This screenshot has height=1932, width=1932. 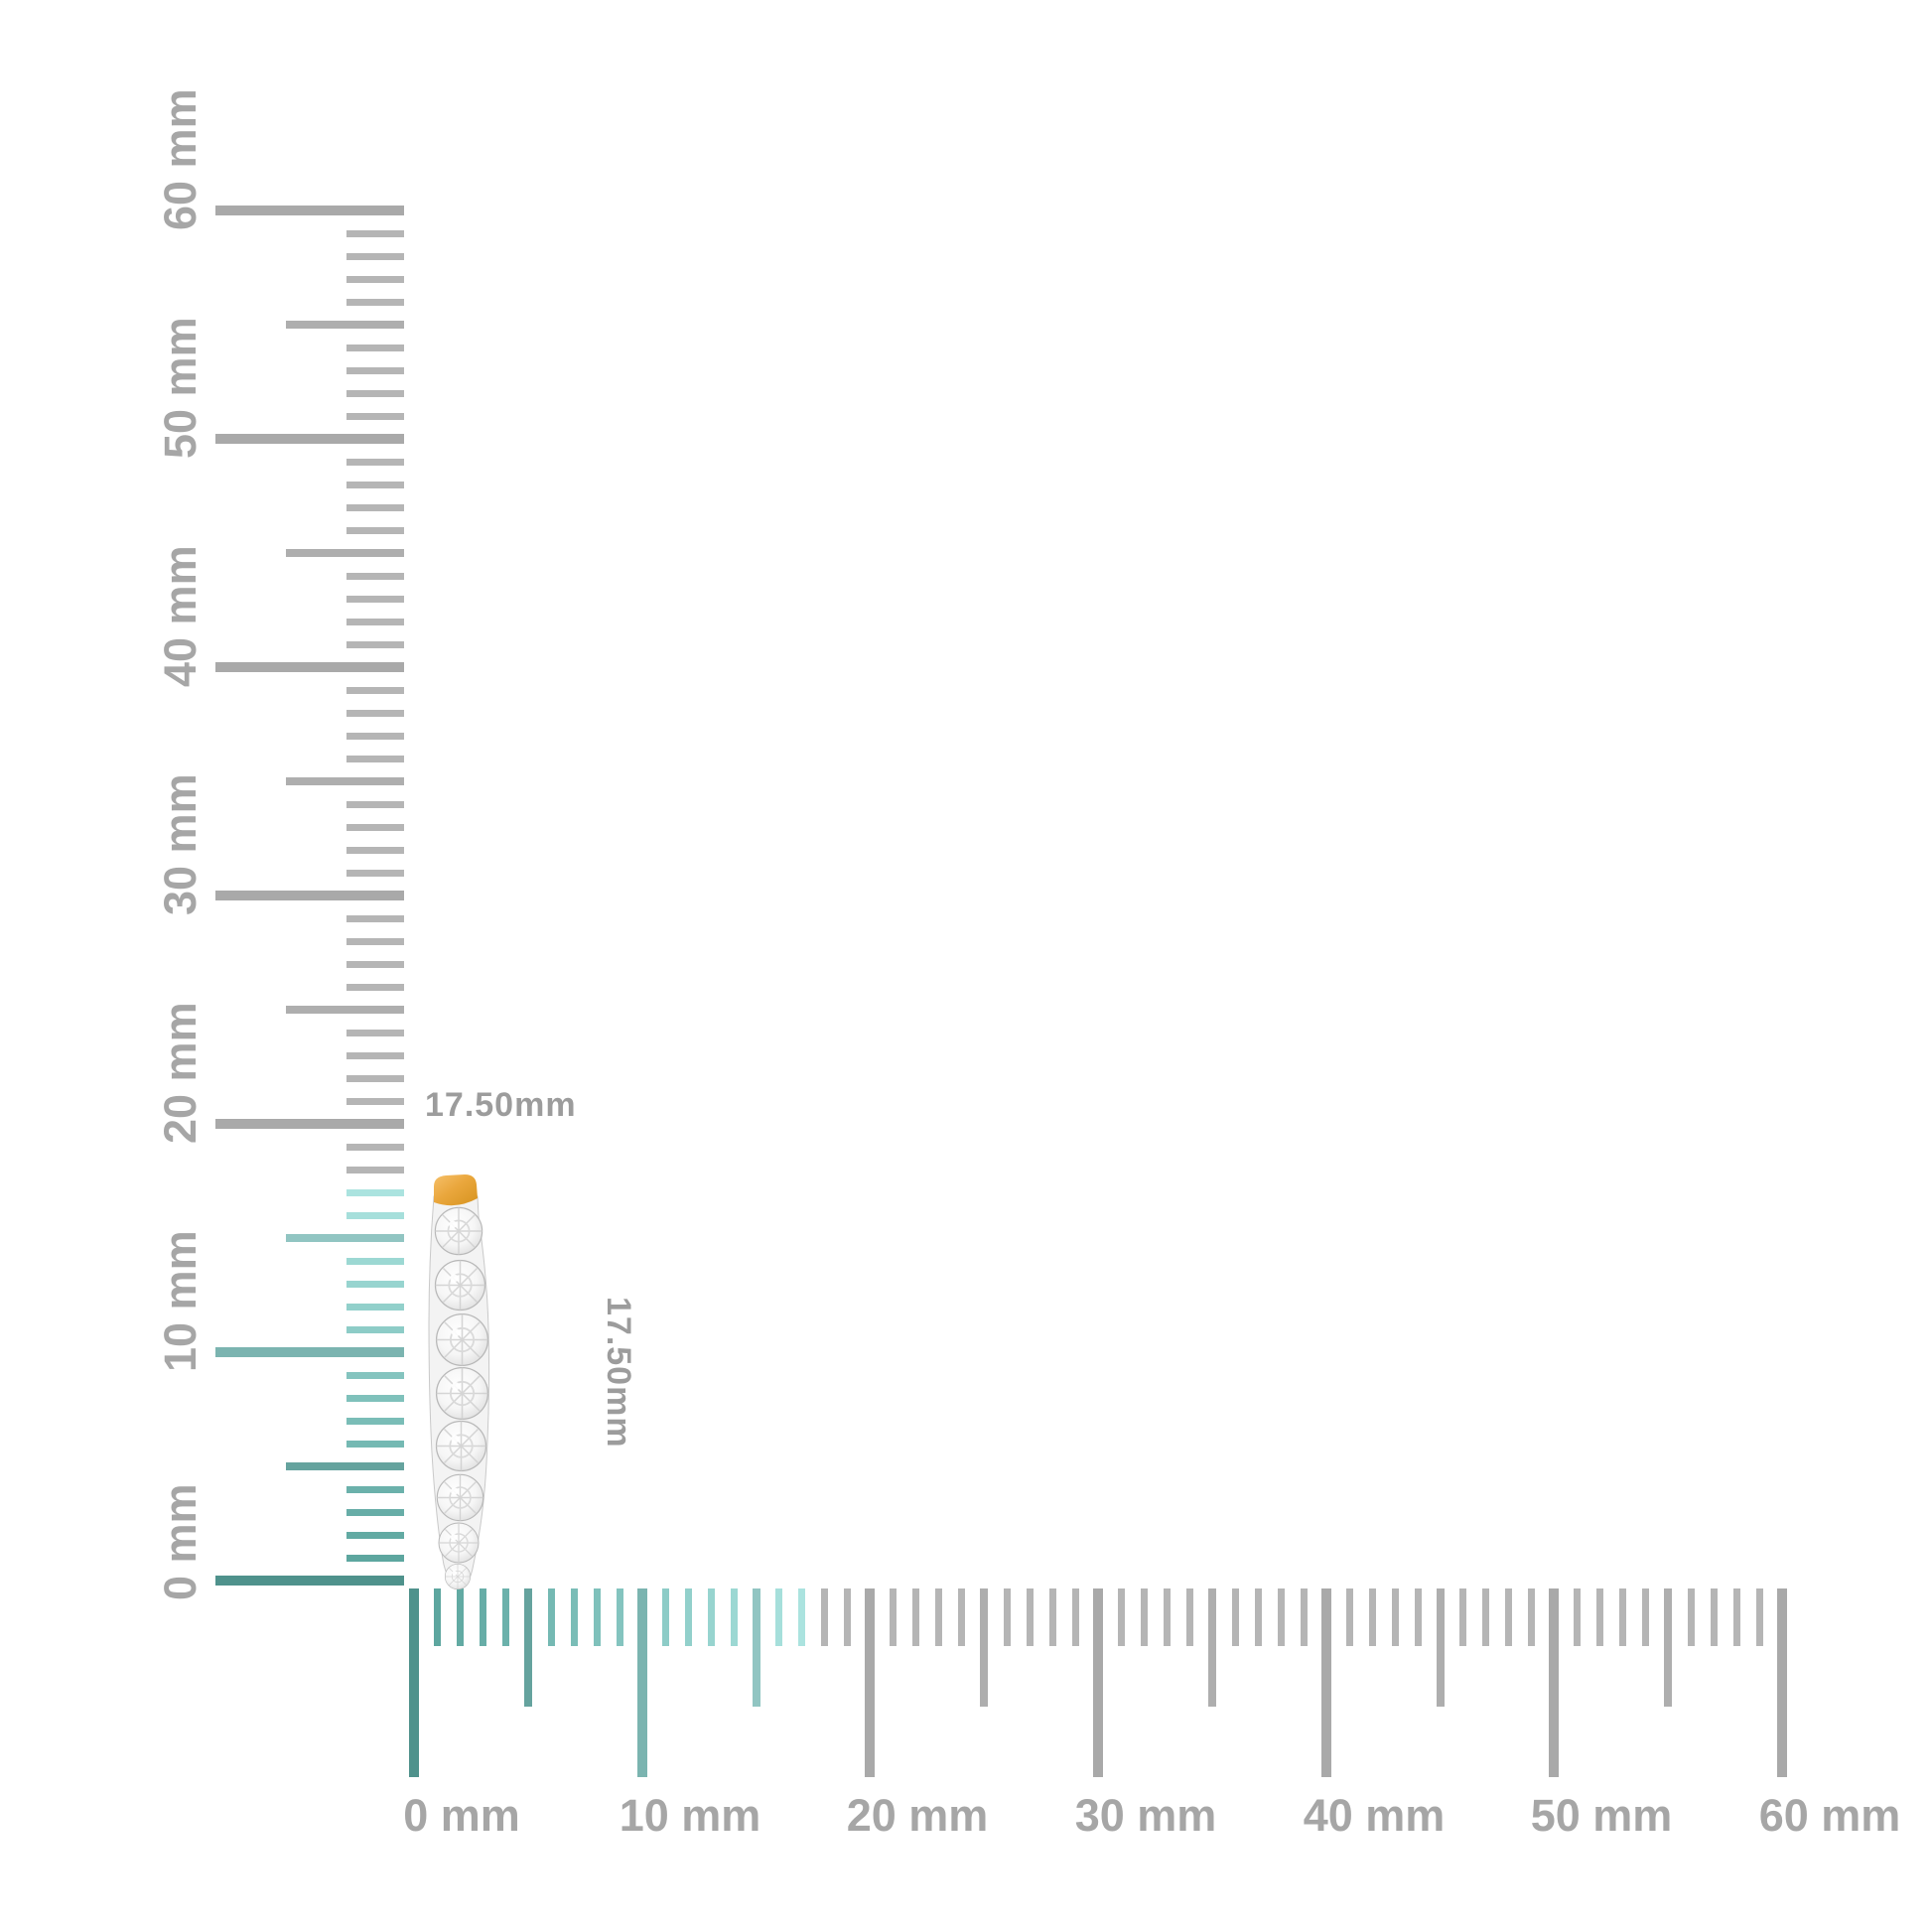 I want to click on horizontal-ruler-label: 60 mm, so click(x=1830, y=1815).